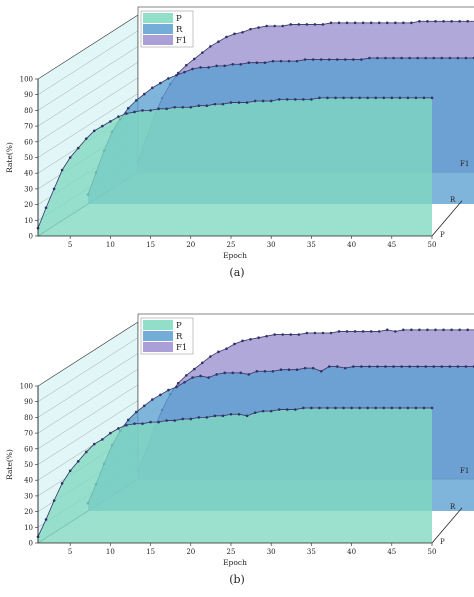  Describe the element at coordinates (110, 245) in the screenshot. I see `x-tick-label: 10` at that location.